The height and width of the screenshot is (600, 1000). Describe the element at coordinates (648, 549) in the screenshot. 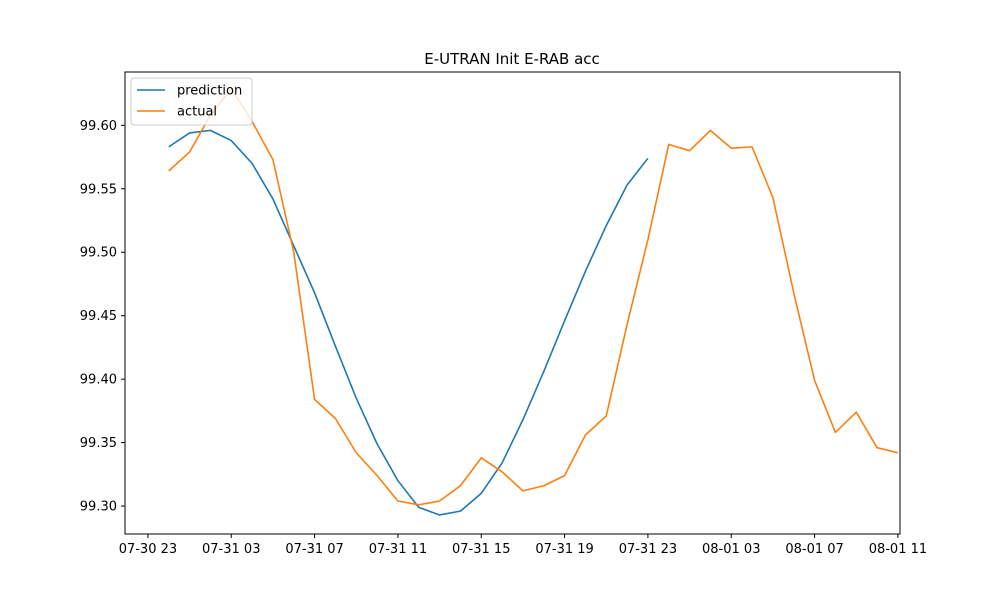

I see `x-tick-label: 07-31 23` at that location.